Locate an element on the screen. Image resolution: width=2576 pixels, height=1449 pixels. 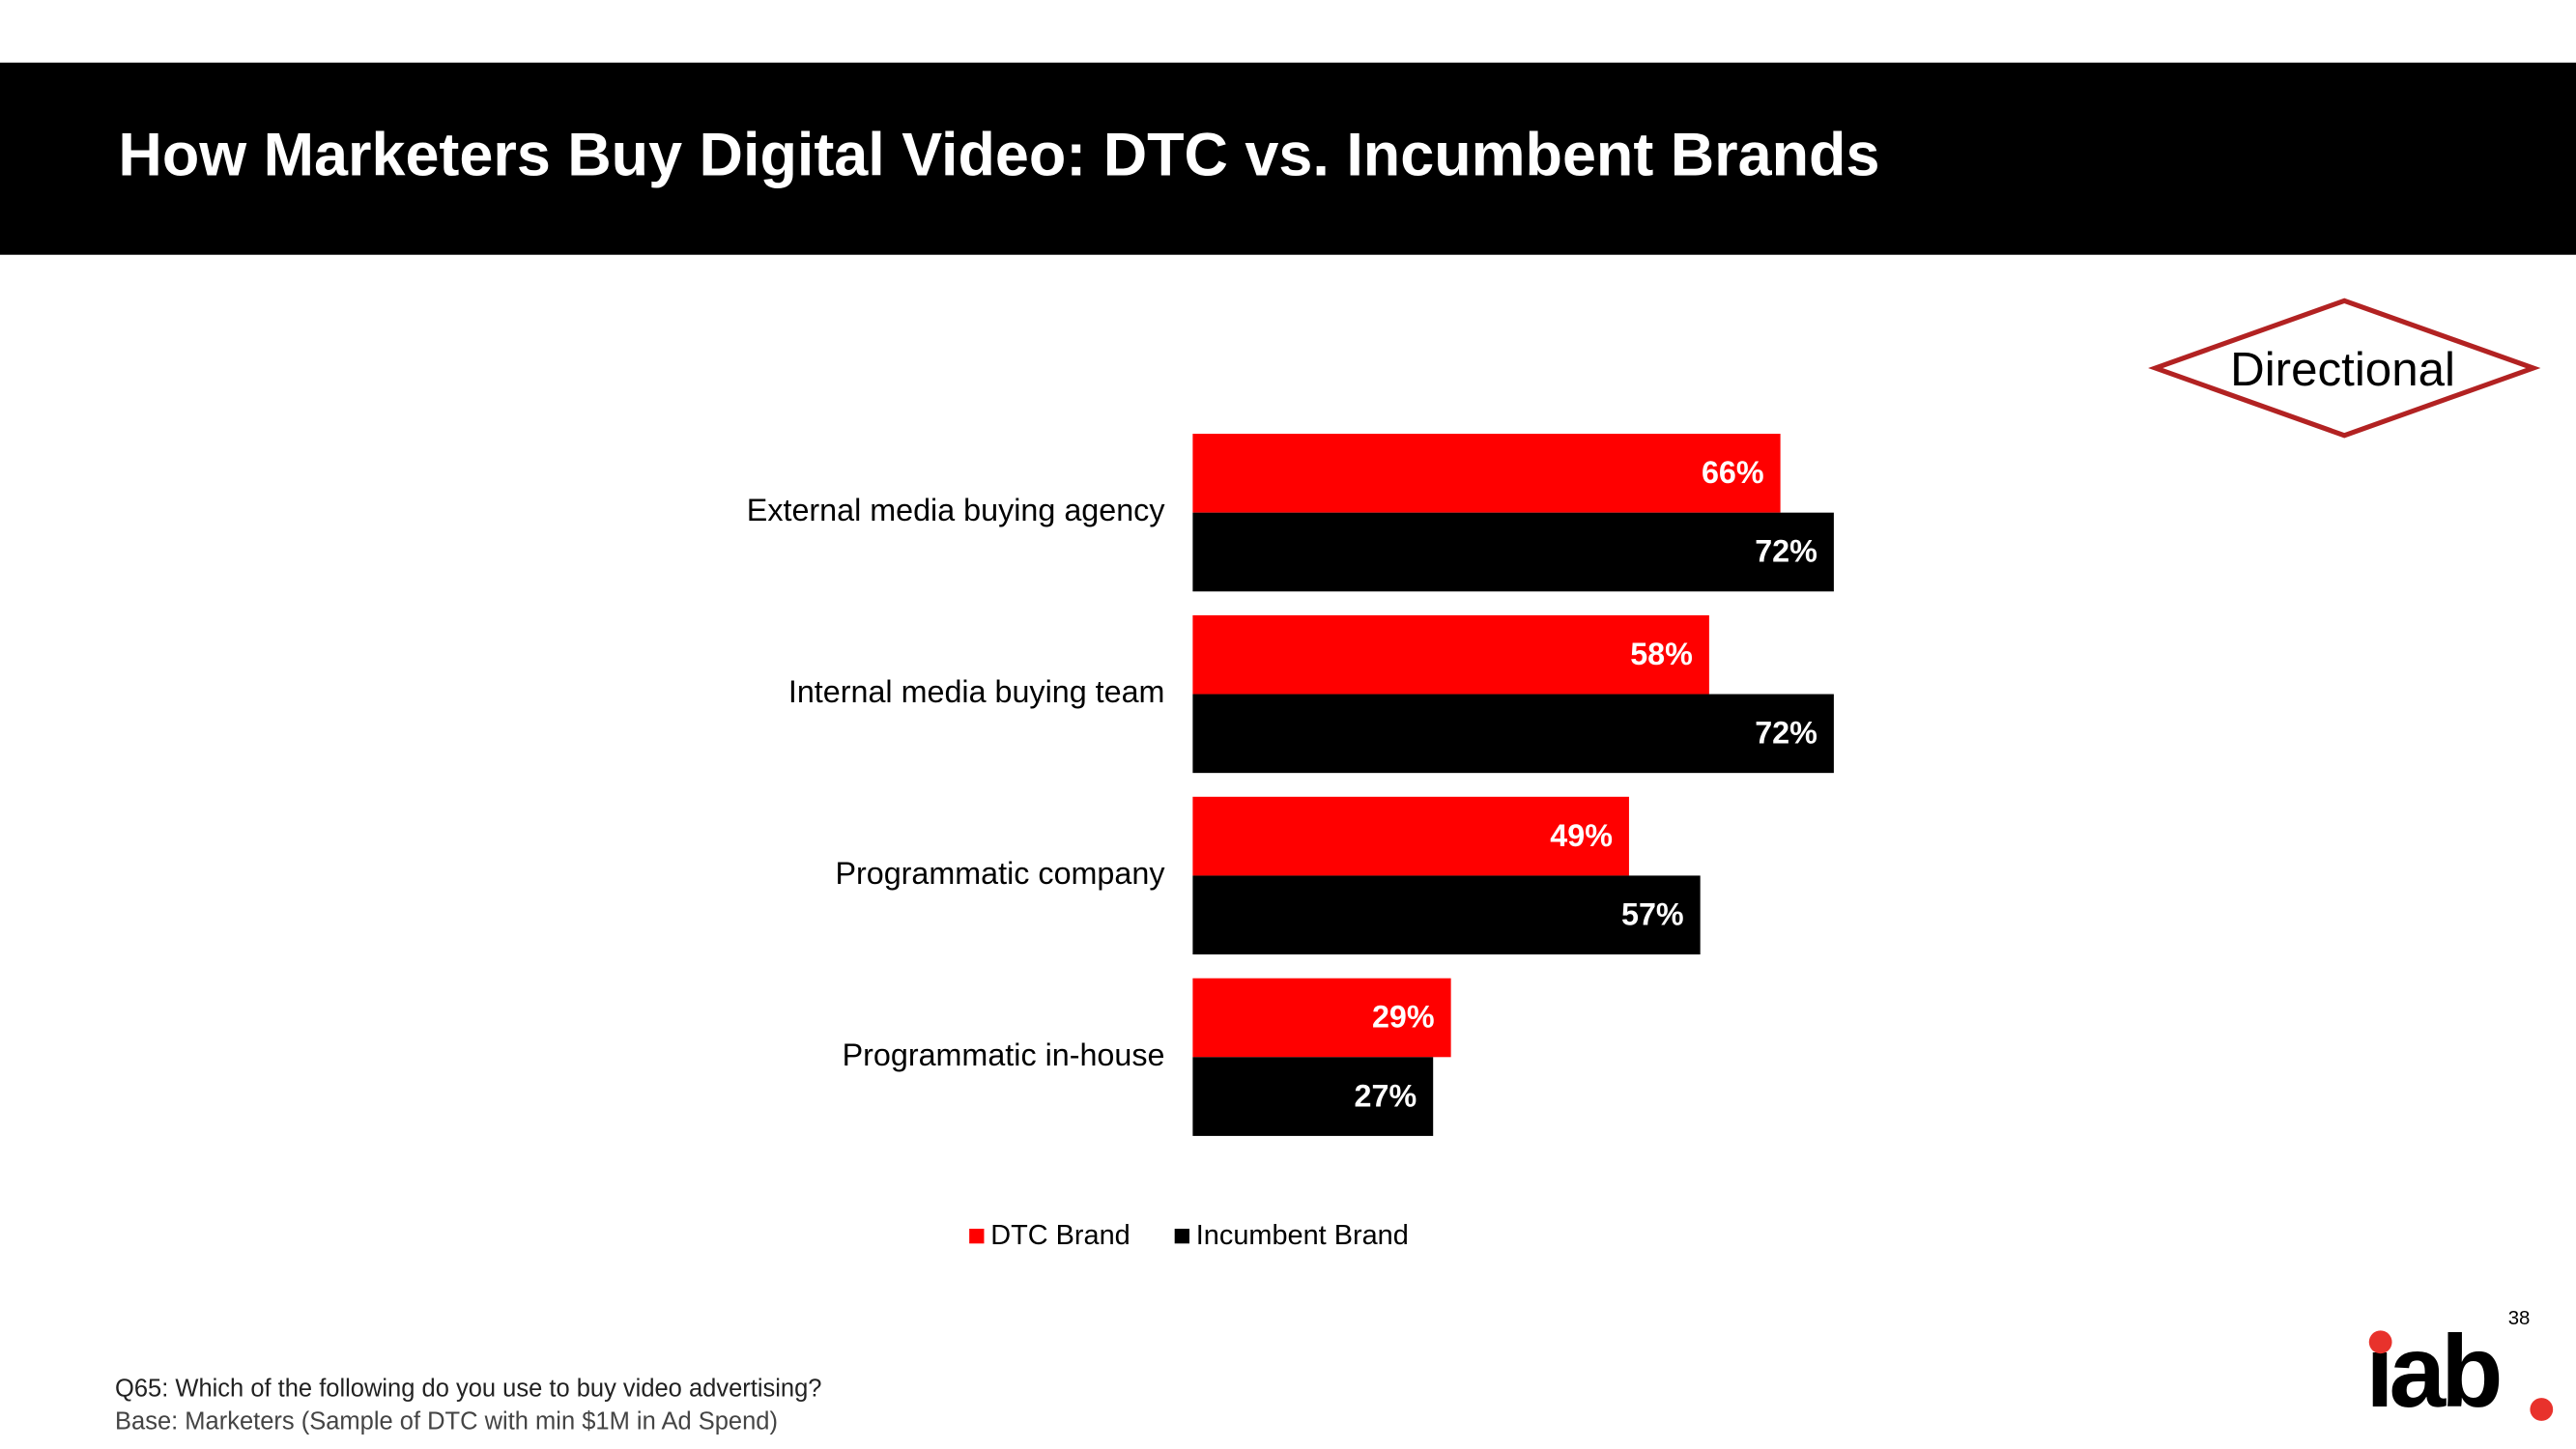
legend-label: Incumbent Brand is located at coordinates (1303, 1235).